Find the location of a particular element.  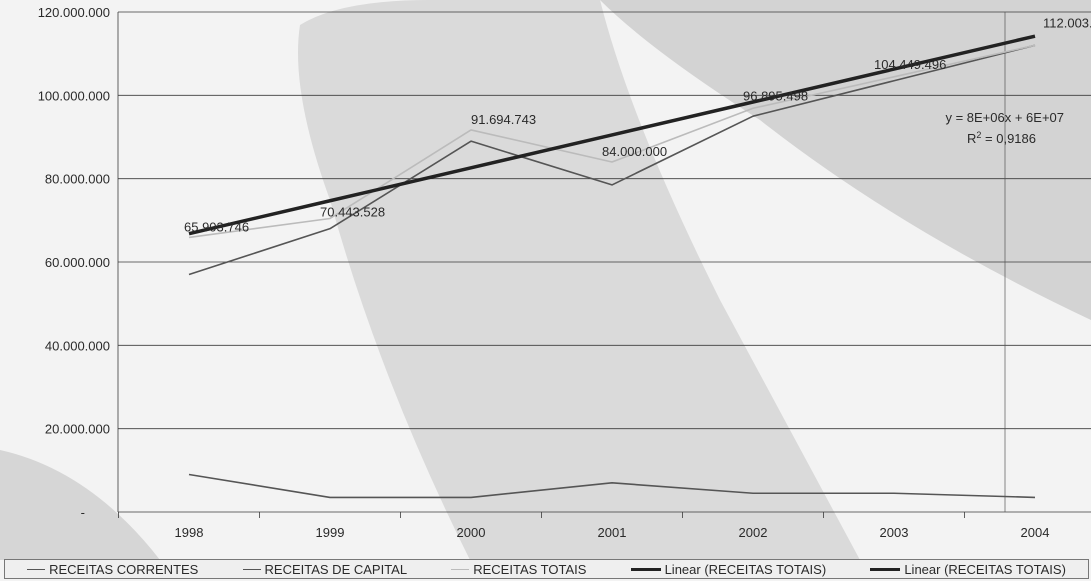

r-squared-value: = 0,9186 is located at coordinates (1008, 138).